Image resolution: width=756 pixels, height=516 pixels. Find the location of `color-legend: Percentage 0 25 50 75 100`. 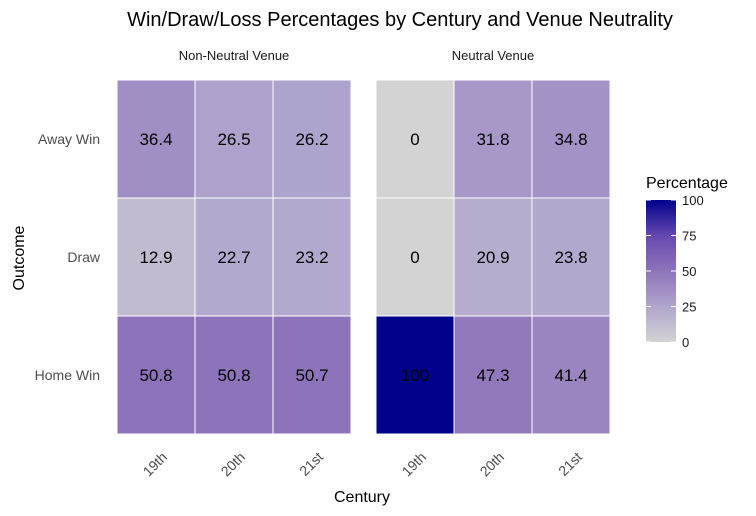

color-legend: Percentage 0 25 50 75 100 is located at coordinates (687, 262).